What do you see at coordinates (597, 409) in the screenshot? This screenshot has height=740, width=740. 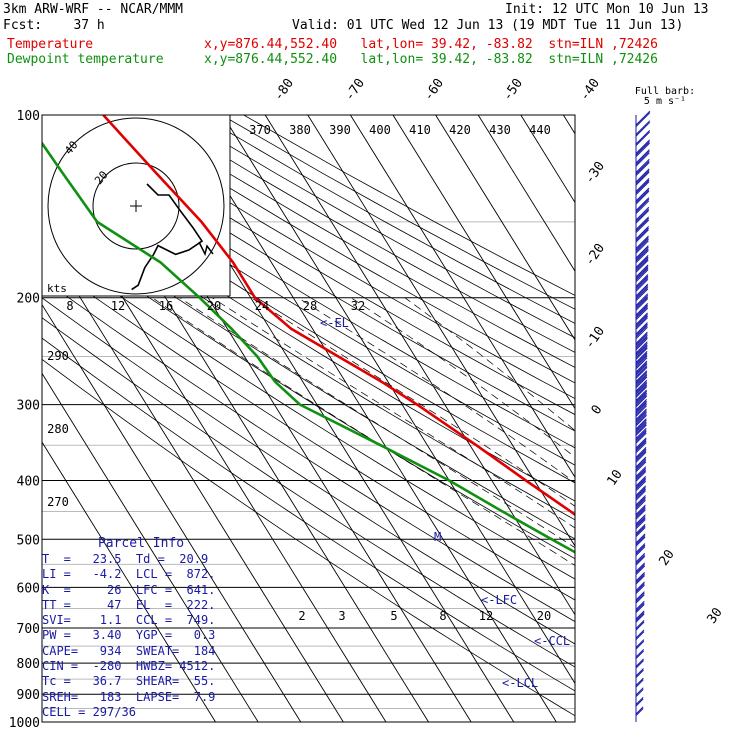 I see `temperature-tick-label: 0` at bounding box center [597, 409].